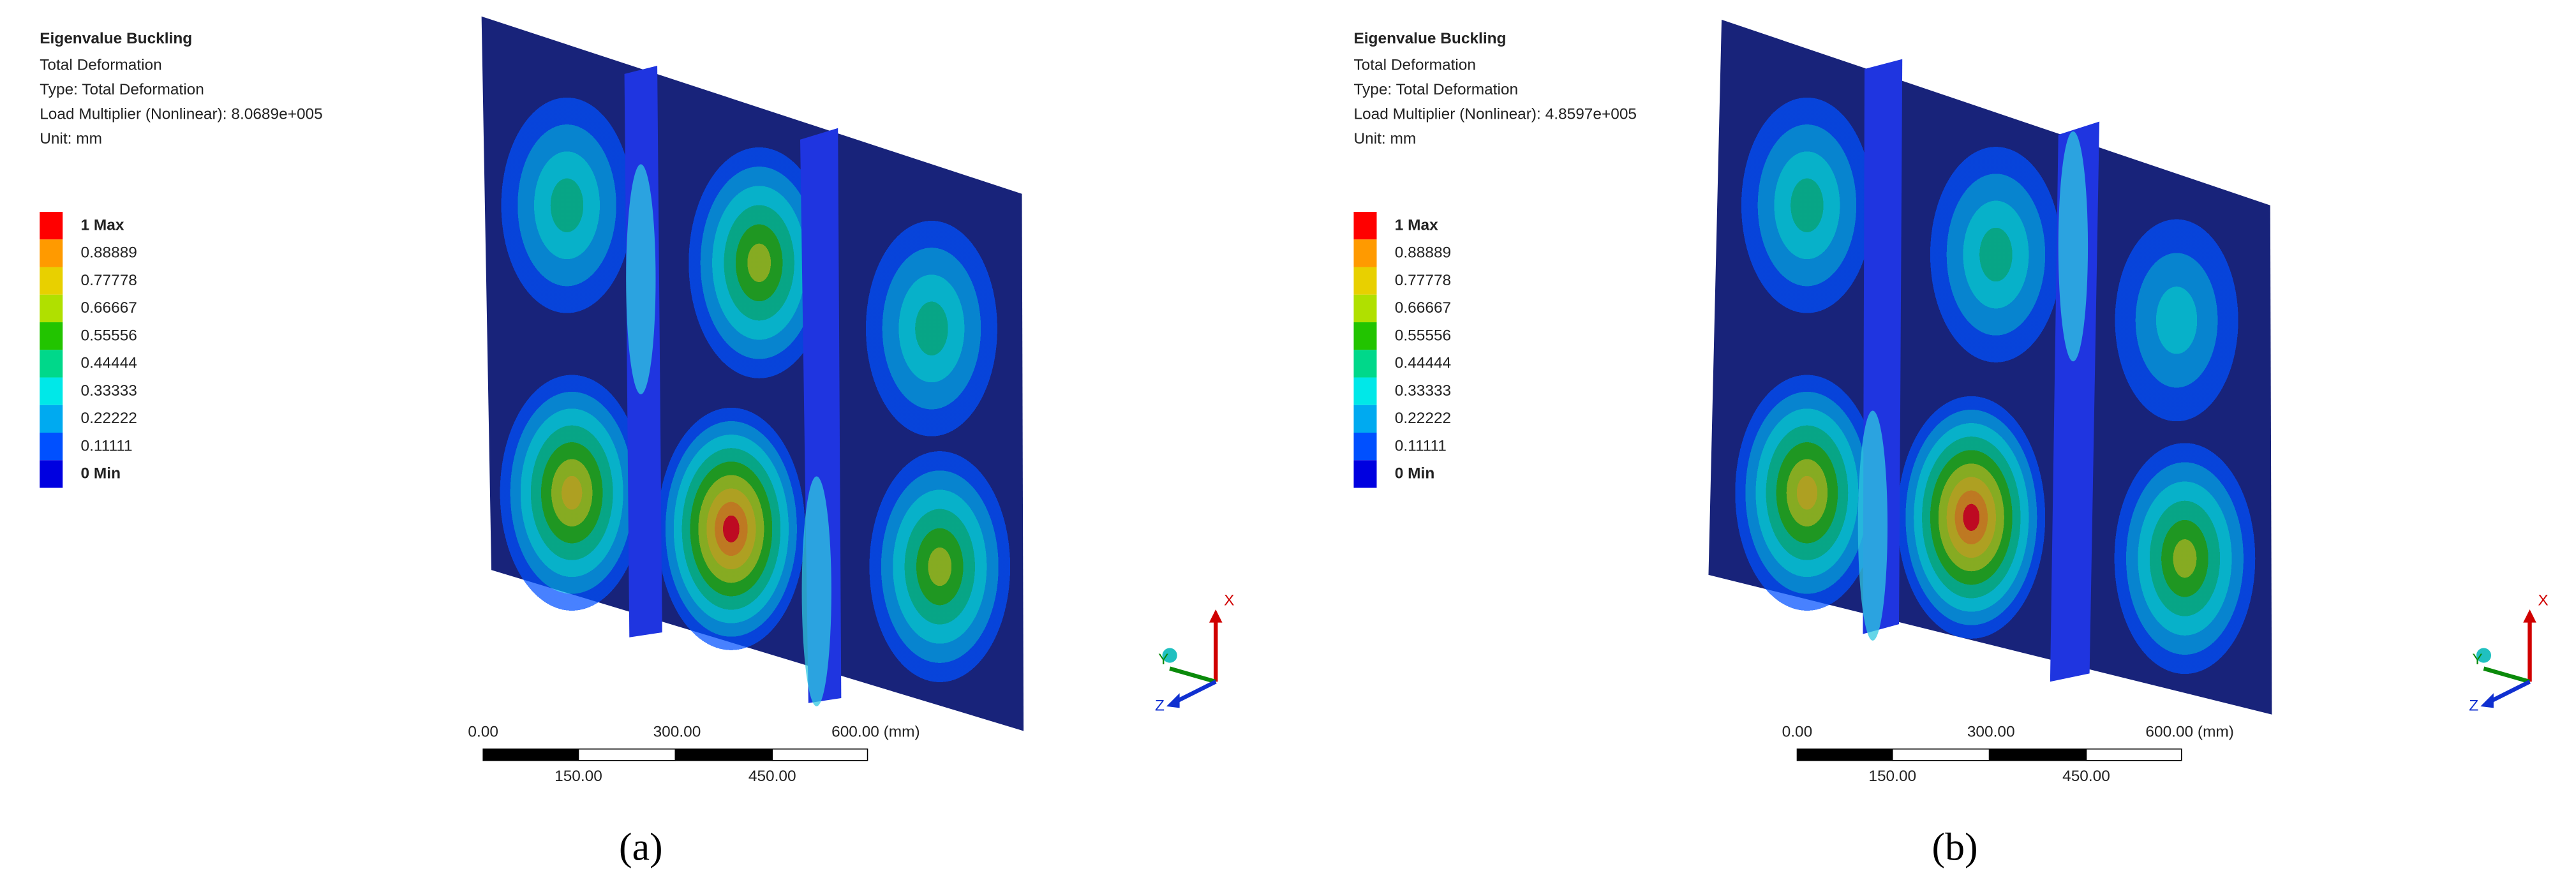 The height and width of the screenshot is (887, 2576). Describe the element at coordinates (181, 115) in the screenshot. I see `header-line: Load Multiplier (Nonlinear): 8.0689e+005` at that location.